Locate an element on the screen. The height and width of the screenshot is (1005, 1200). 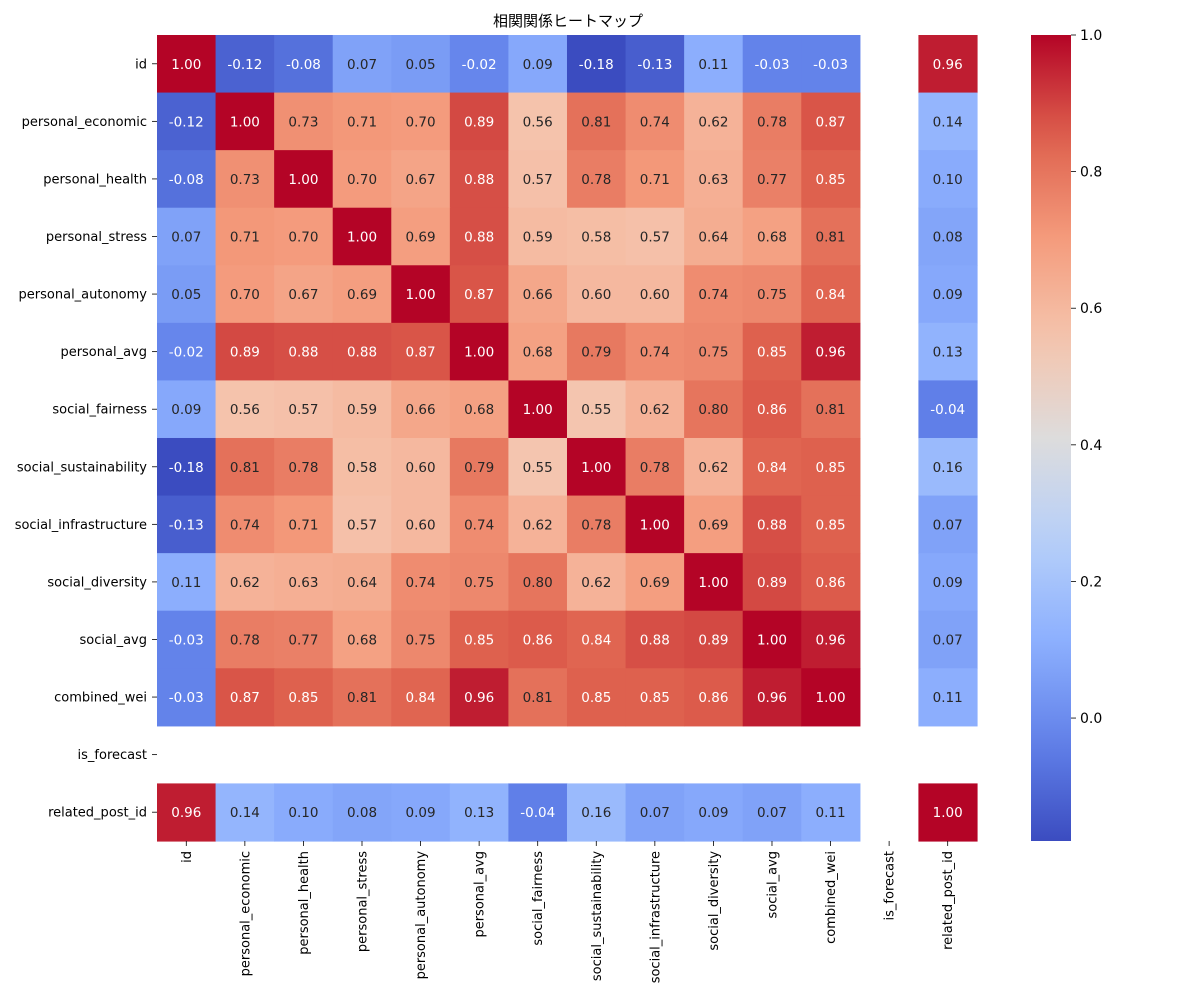
cell-value-label-personal_economic-related_post_id: 0.14 is located at coordinates (948, 122).